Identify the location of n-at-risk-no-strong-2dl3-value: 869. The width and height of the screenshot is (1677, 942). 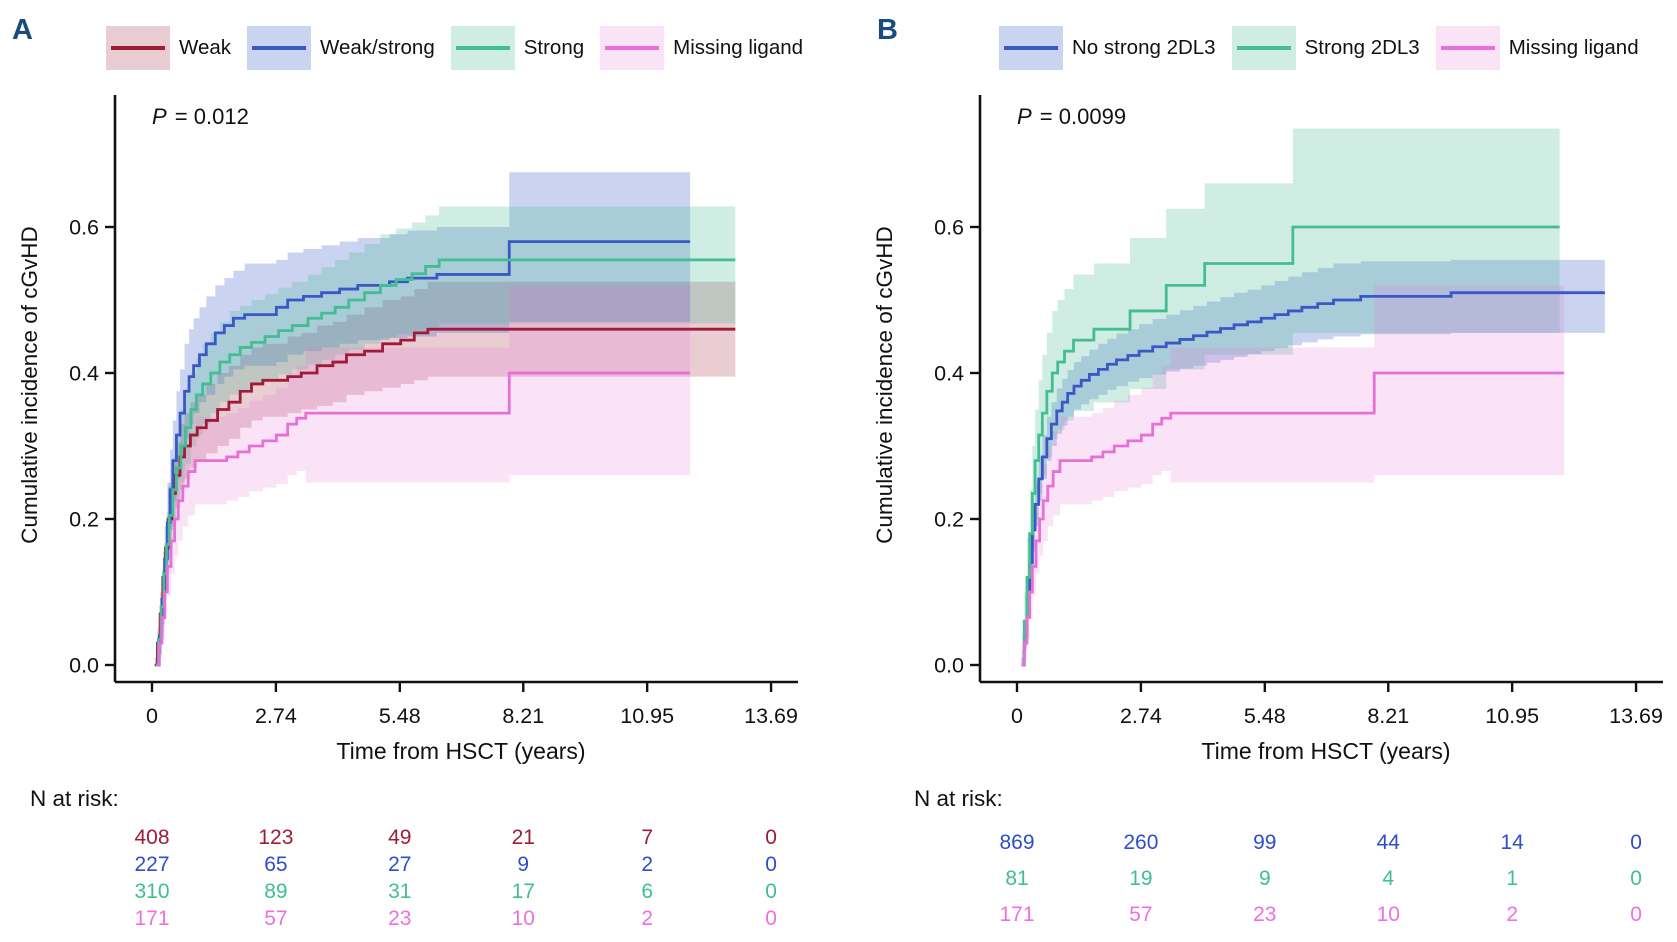
(1017, 842).